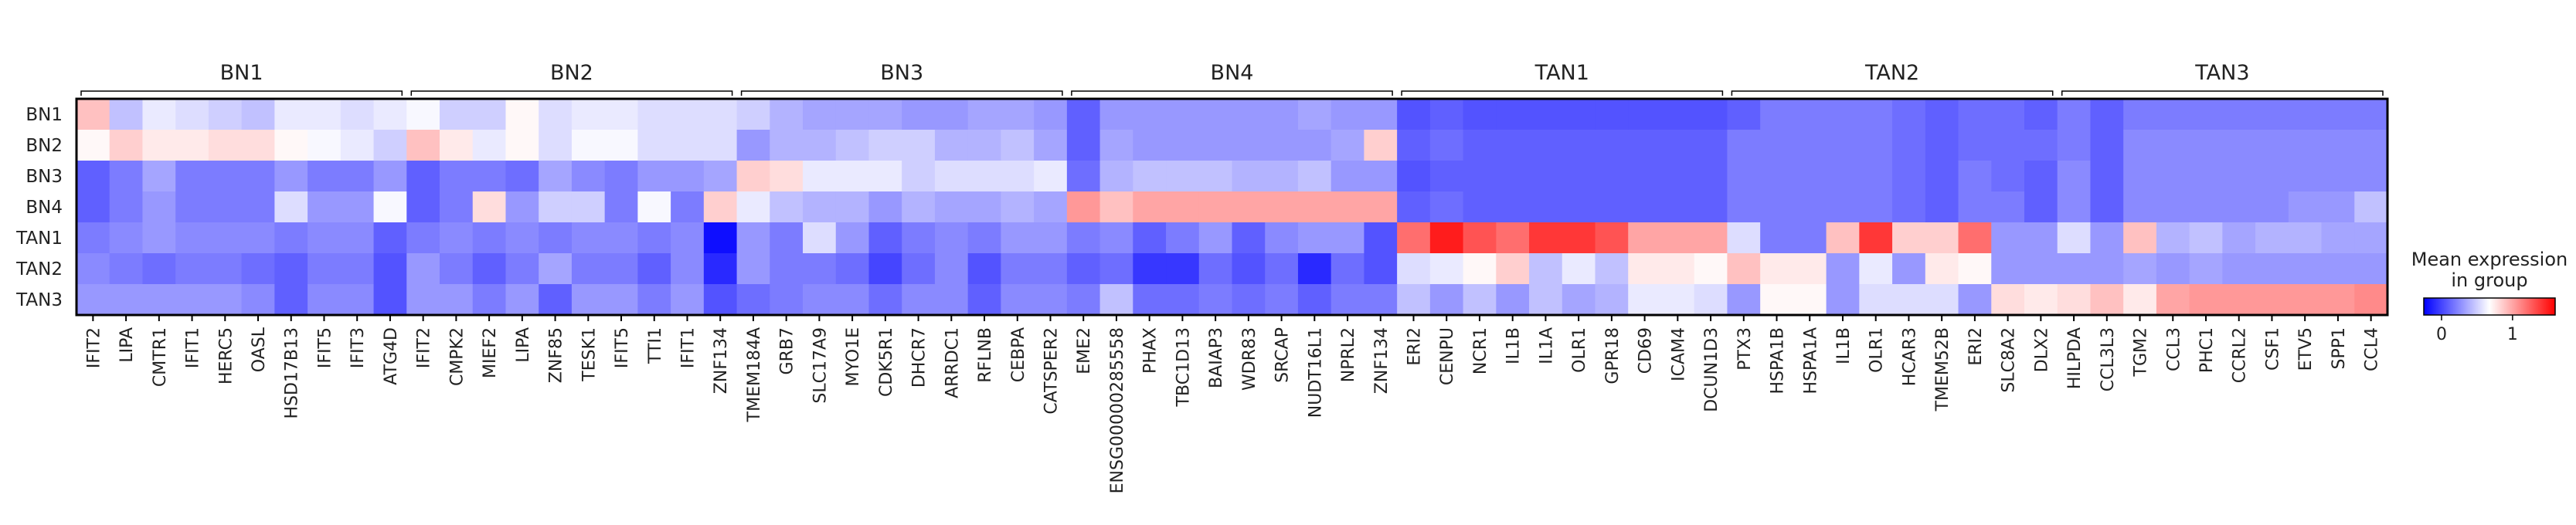 Image resolution: width=2576 pixels, height=525 pixels. What do you see at coordinates (853, 357) in the screenshot?
I see `column-label: MYO1E` at bounding box center [853, 357].